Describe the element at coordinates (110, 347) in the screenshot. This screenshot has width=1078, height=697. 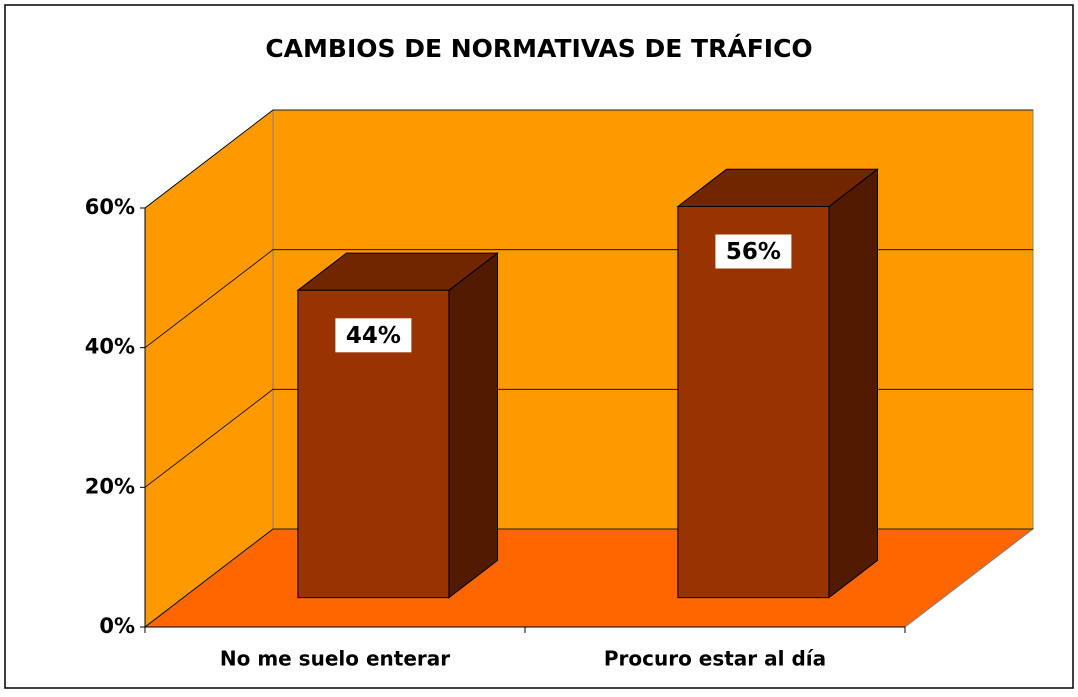
I see `y-tick-label: 40%` at that location.